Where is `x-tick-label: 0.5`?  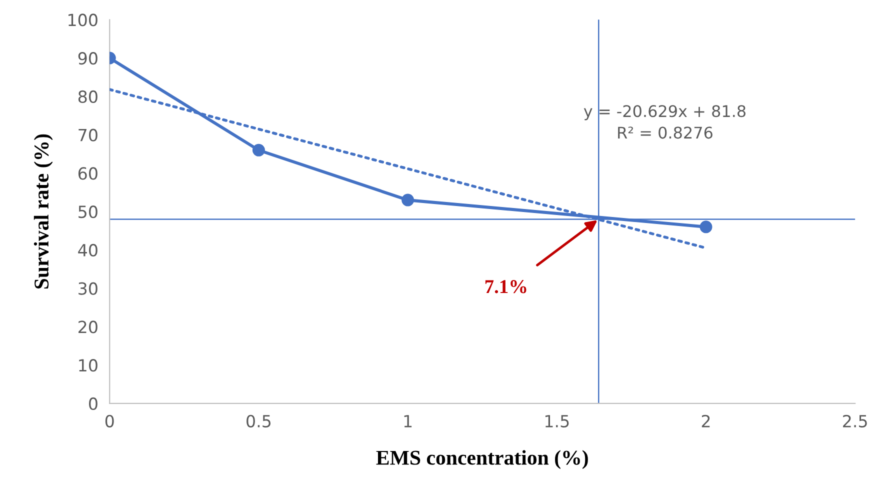
x-tick-label: 0.5 is located at coordinates (258, 421).